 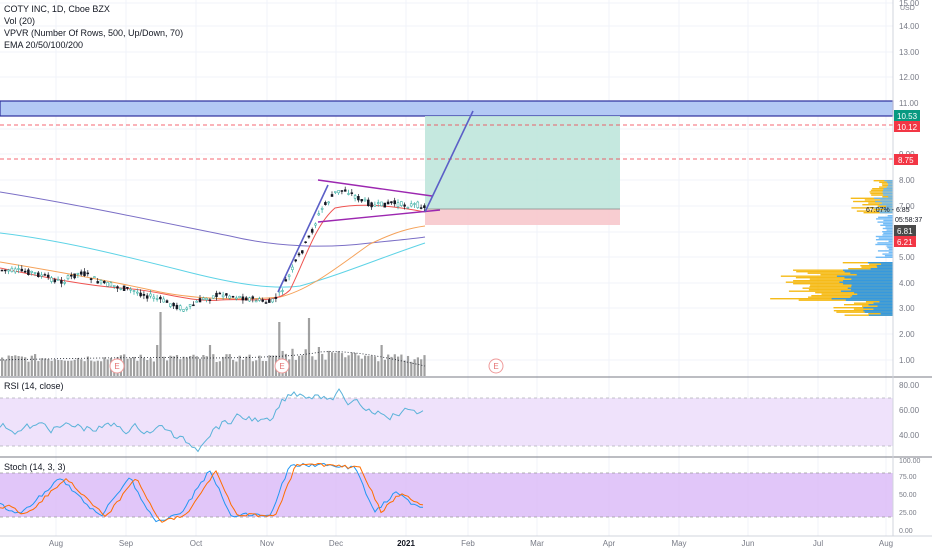 What do you see at coordinates (522, 162) in the screenshot?
I see `target-zone` at bounding box center [522, 162].